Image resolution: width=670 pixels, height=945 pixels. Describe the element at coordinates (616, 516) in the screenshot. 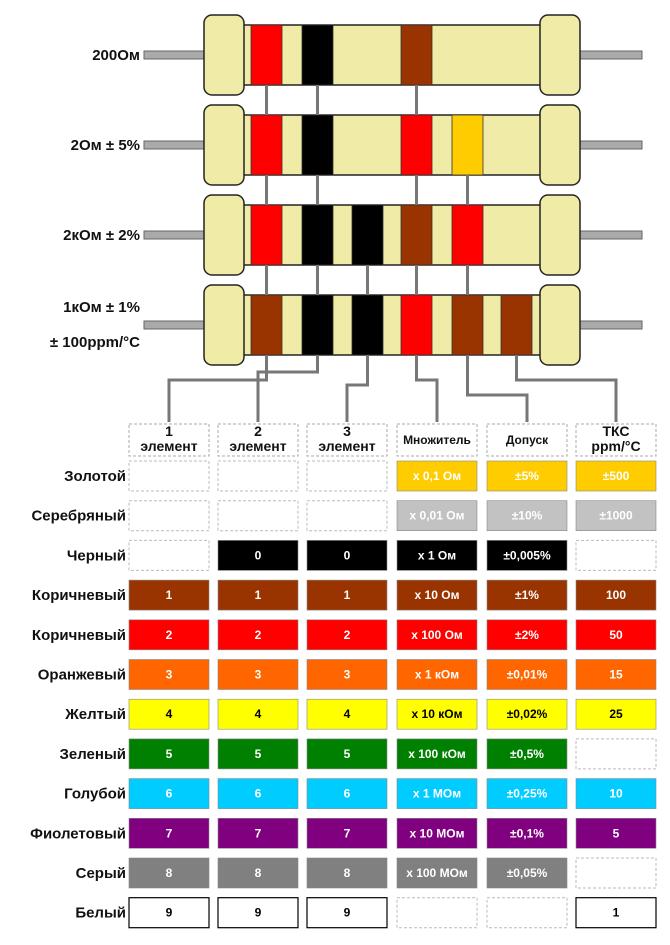

I see `color-cell-silver` at that location.